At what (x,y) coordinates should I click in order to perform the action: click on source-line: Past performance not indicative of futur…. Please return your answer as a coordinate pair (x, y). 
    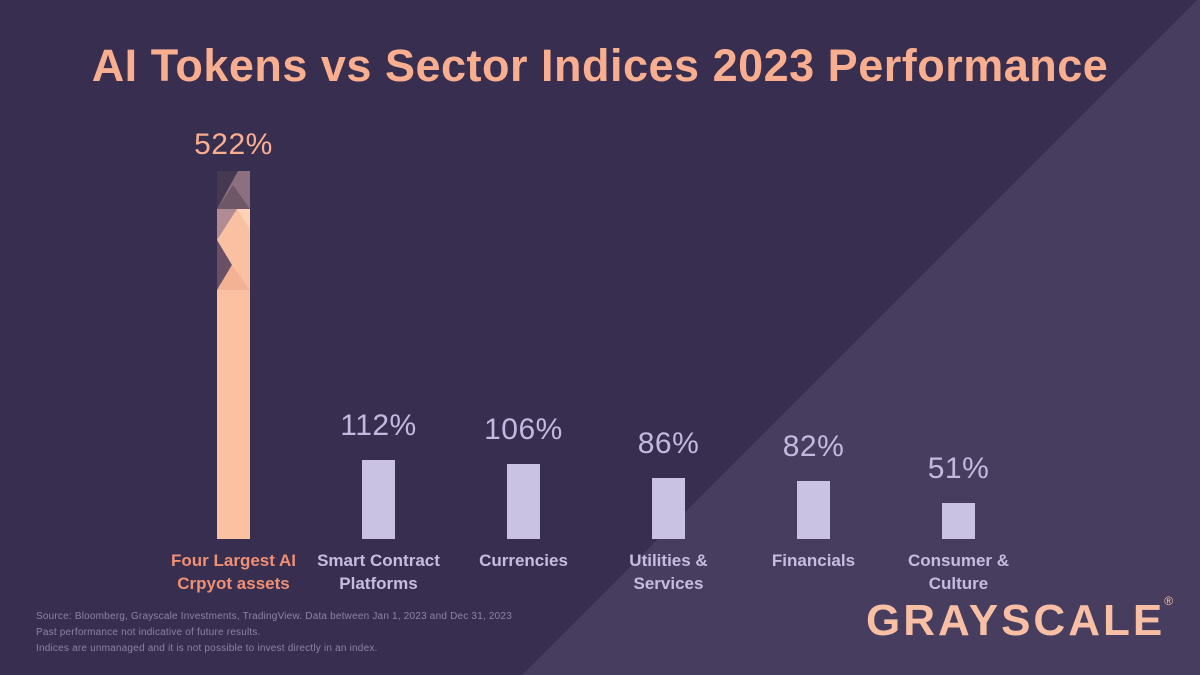
    Looking at the image, I should click on (148, 633).